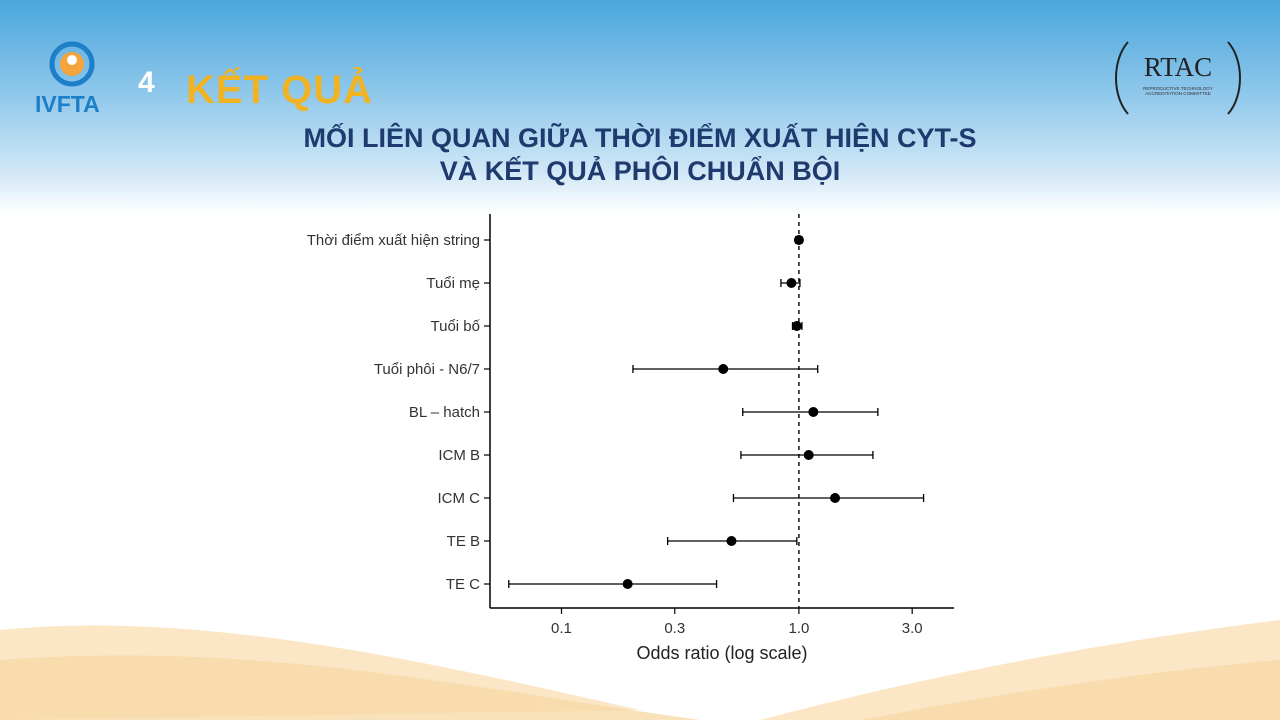 The height and width of the screenshot is (720, 1280). Describe the element at coordinates (1178, 67) in the screenshot. I see `rtac-logo-text: RTAC` at that location.